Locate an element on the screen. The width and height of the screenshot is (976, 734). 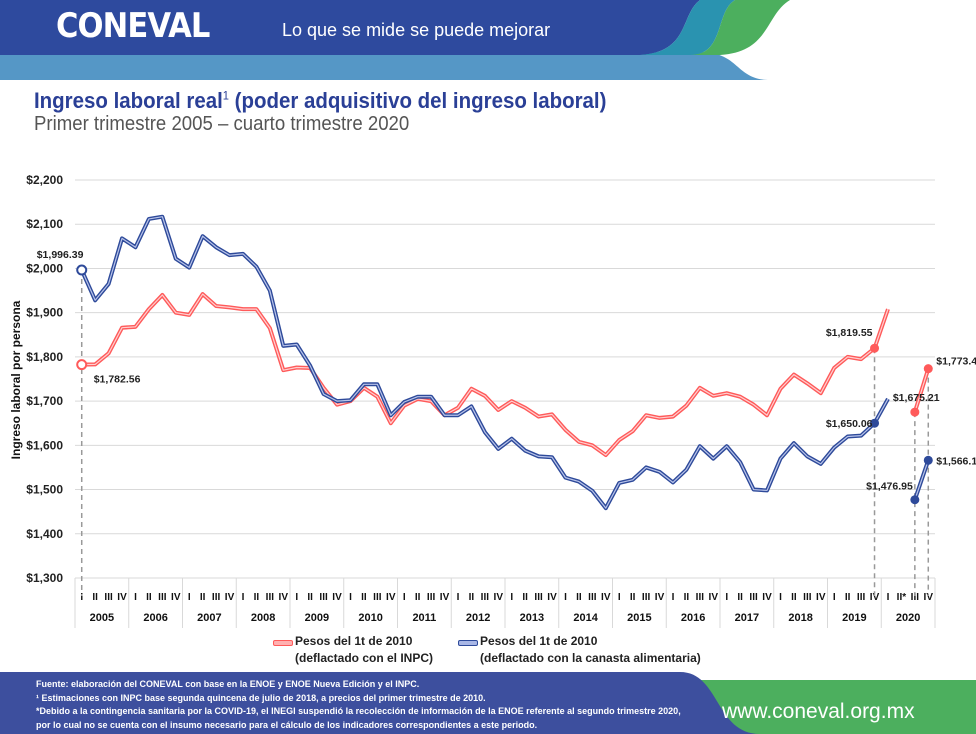
quarter-label: II* is located at coordinates (902, 597).